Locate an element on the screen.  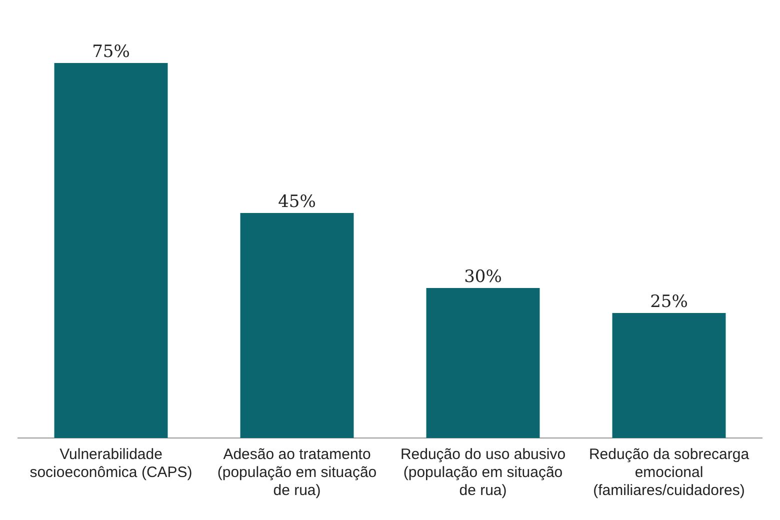
x-tick-label: Redução da sobrecarga emocional (familiares/cuidadores) is located at coordinates (669, 473).